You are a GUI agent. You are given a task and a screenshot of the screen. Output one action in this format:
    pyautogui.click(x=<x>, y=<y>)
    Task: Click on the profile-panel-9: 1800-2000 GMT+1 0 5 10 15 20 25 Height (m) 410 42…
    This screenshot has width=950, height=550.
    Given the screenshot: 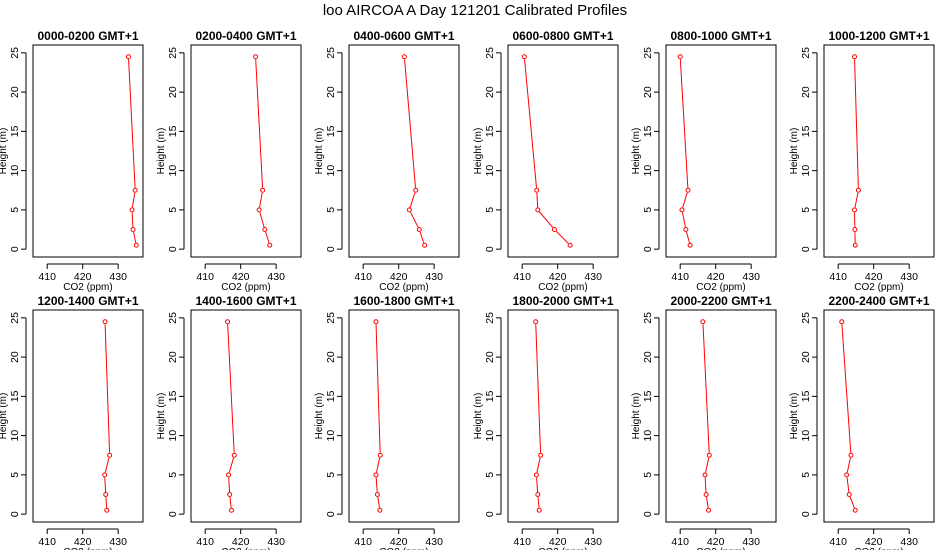 What is the action you would take?
    pyautogui.click(x=546, y=422)
    